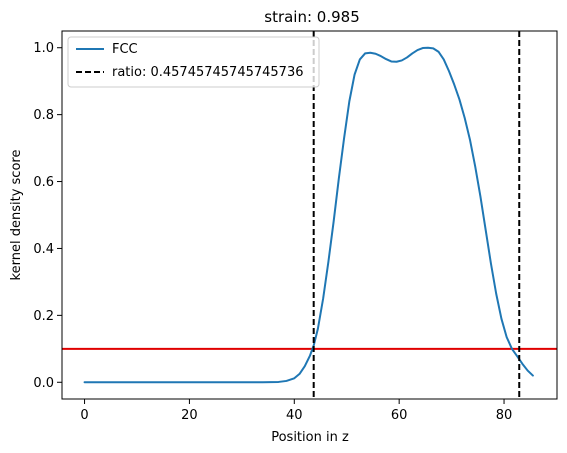 Image resolution: width=567 pixels, height=453 pixels. I want to click on y-tick-label: 1.0, so click(43, 48).